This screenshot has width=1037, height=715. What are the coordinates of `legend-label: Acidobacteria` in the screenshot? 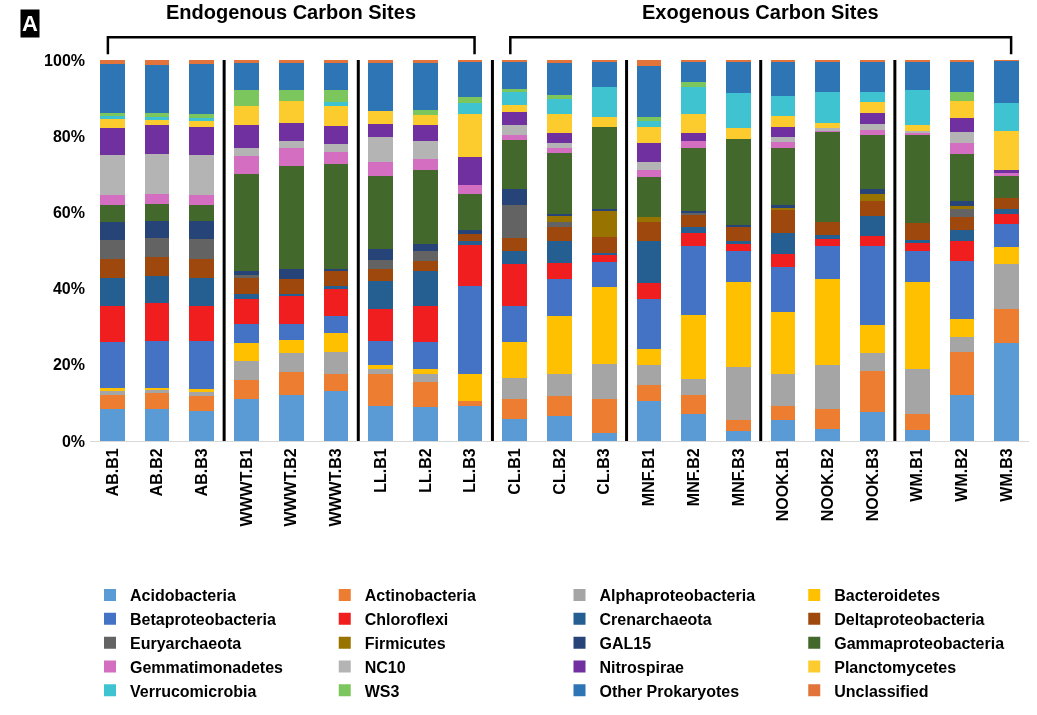 It's located at (183, 596).